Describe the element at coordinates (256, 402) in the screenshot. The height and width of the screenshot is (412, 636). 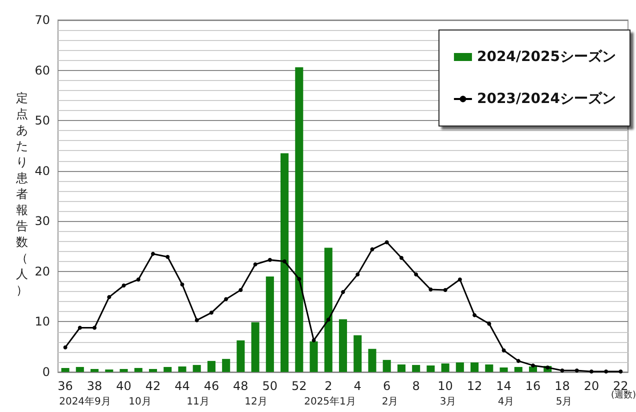
I see `text: 12月` at that location.